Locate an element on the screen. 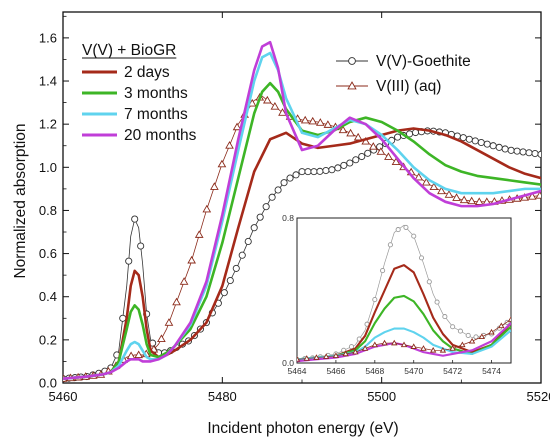  x-tick-label: 5460 is located at coordinates (63, 396).